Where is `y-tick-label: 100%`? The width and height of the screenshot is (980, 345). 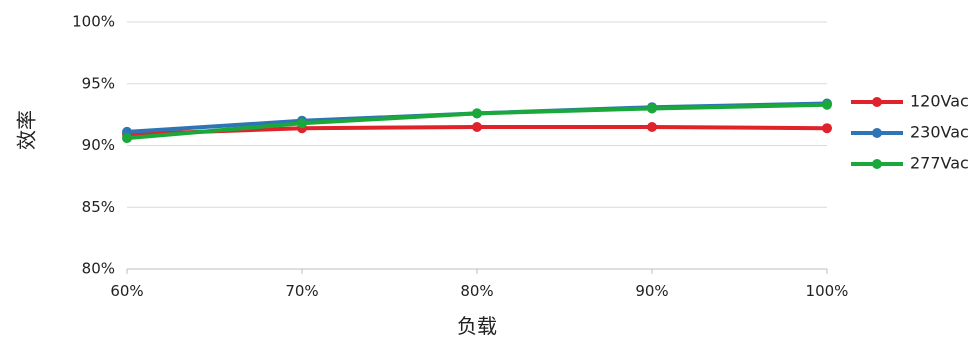 y-tick-label: 100% is located at coordinates (93, 22).